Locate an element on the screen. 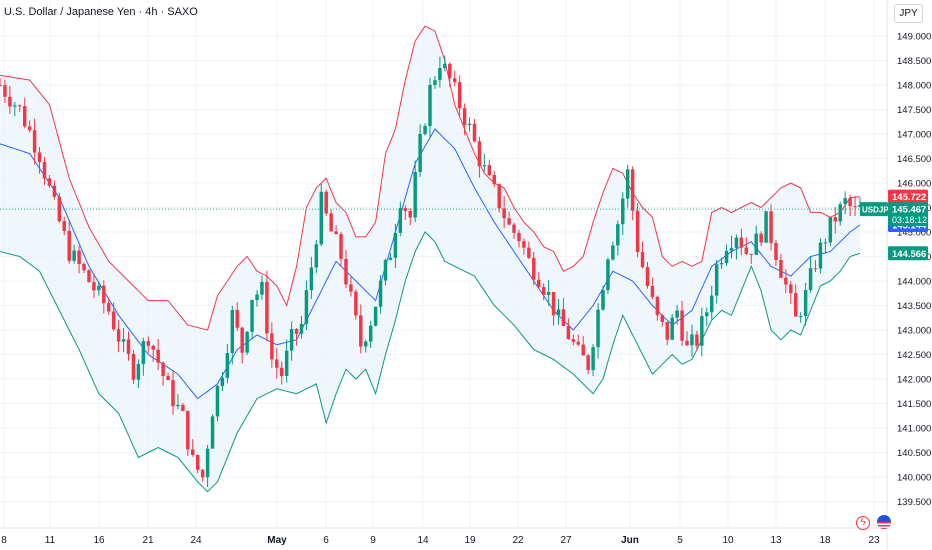 This screenshot has width=932, height=550. price-tick-label: 144.000 is located at coordinates (914, 282).